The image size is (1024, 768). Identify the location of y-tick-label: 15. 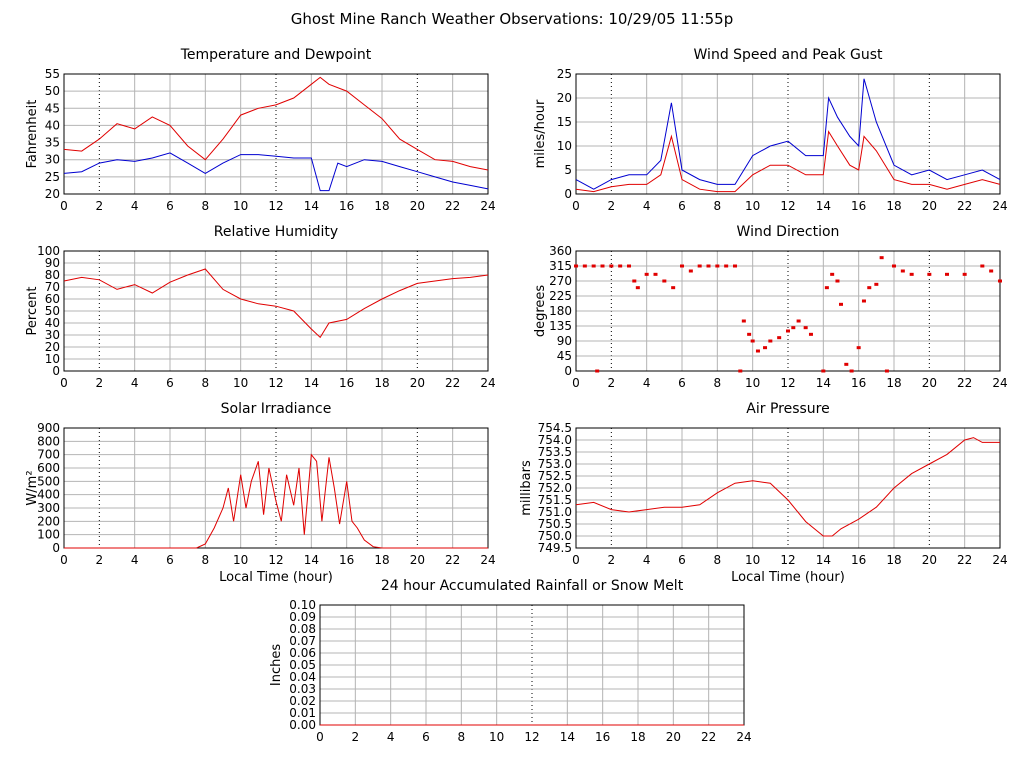
(564, 122).